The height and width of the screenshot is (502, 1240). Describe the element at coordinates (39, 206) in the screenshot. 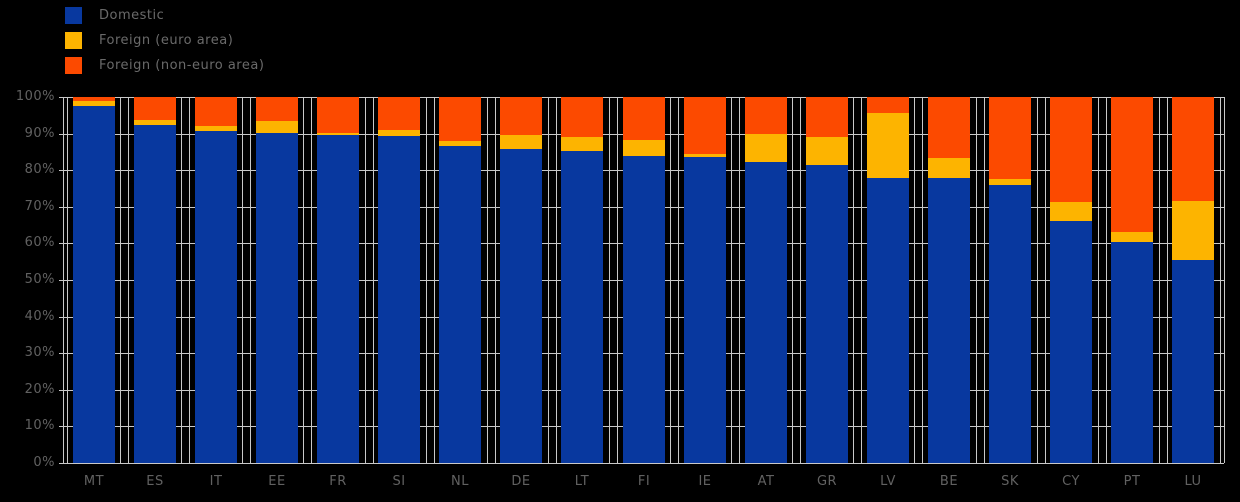

I see `y-axis-label: 70%` at that location.